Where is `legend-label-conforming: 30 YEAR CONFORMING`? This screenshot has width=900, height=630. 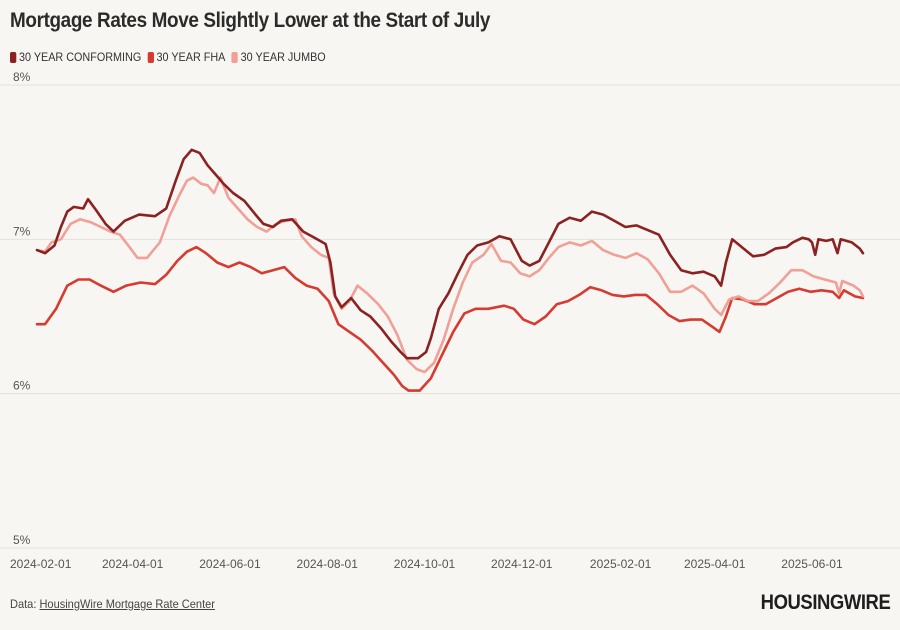 legend-label-conforming: 30 YEAR CONFORMING is located at coordinates (80, 57).